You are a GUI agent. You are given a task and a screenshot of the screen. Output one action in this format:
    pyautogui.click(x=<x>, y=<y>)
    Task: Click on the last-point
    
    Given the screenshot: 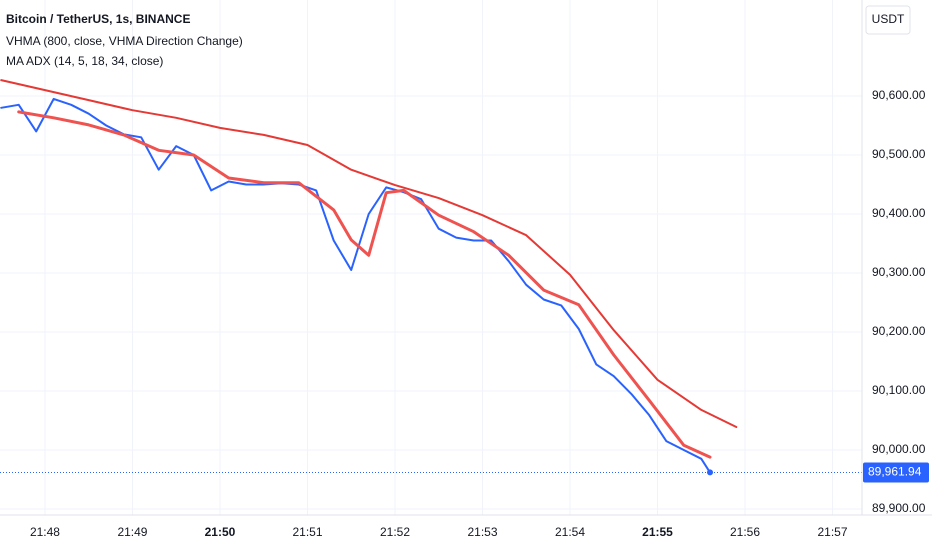 What is the action you would take?
    pyautogui.click(x=710, y=472)
    